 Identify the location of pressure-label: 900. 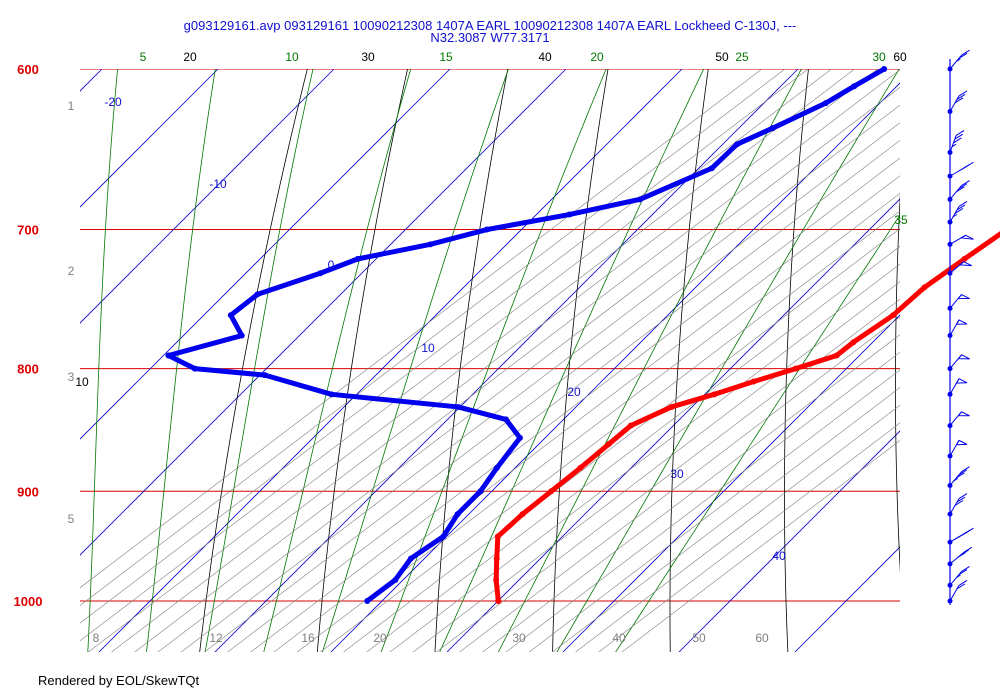
(28, 491).